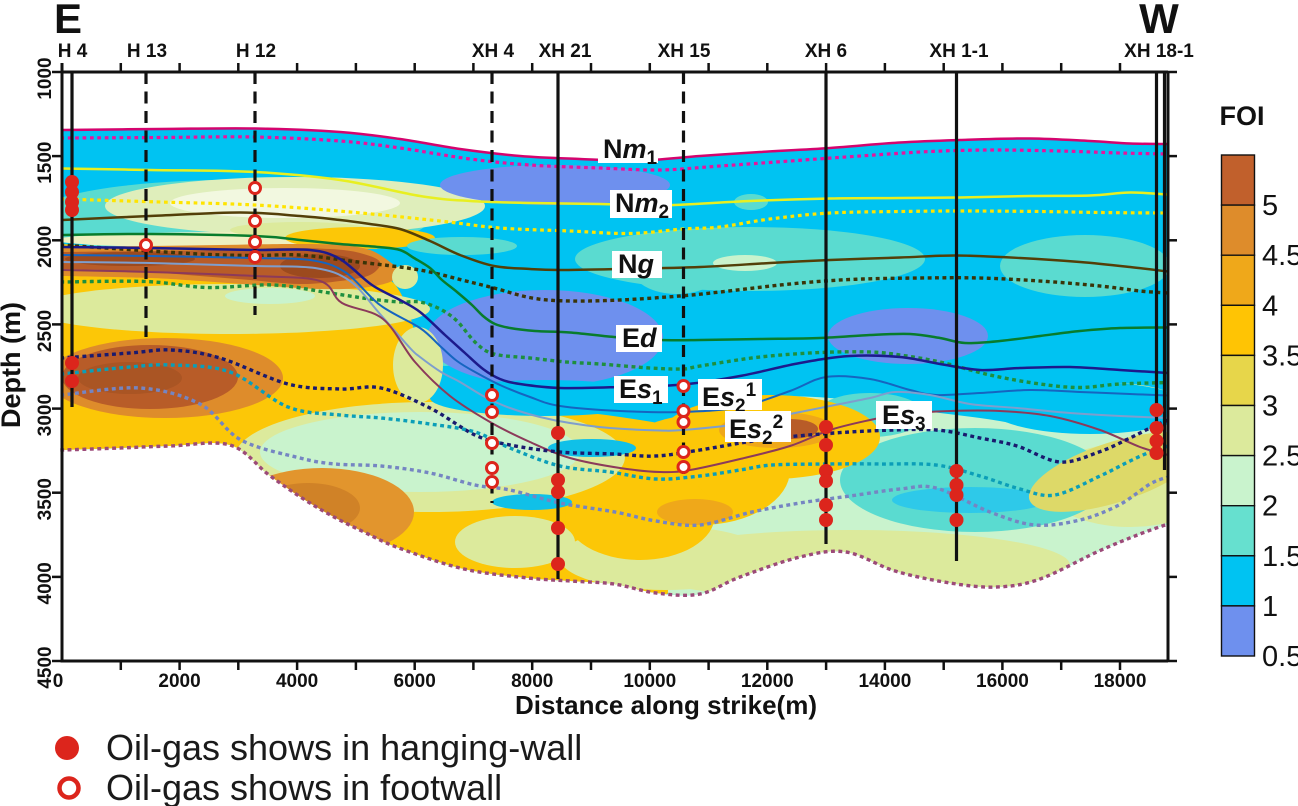 The image size is (1298, 806). Describe the element at coordinates (1270, 206) in the screenshot. I see `svg-text: 5` at that location.